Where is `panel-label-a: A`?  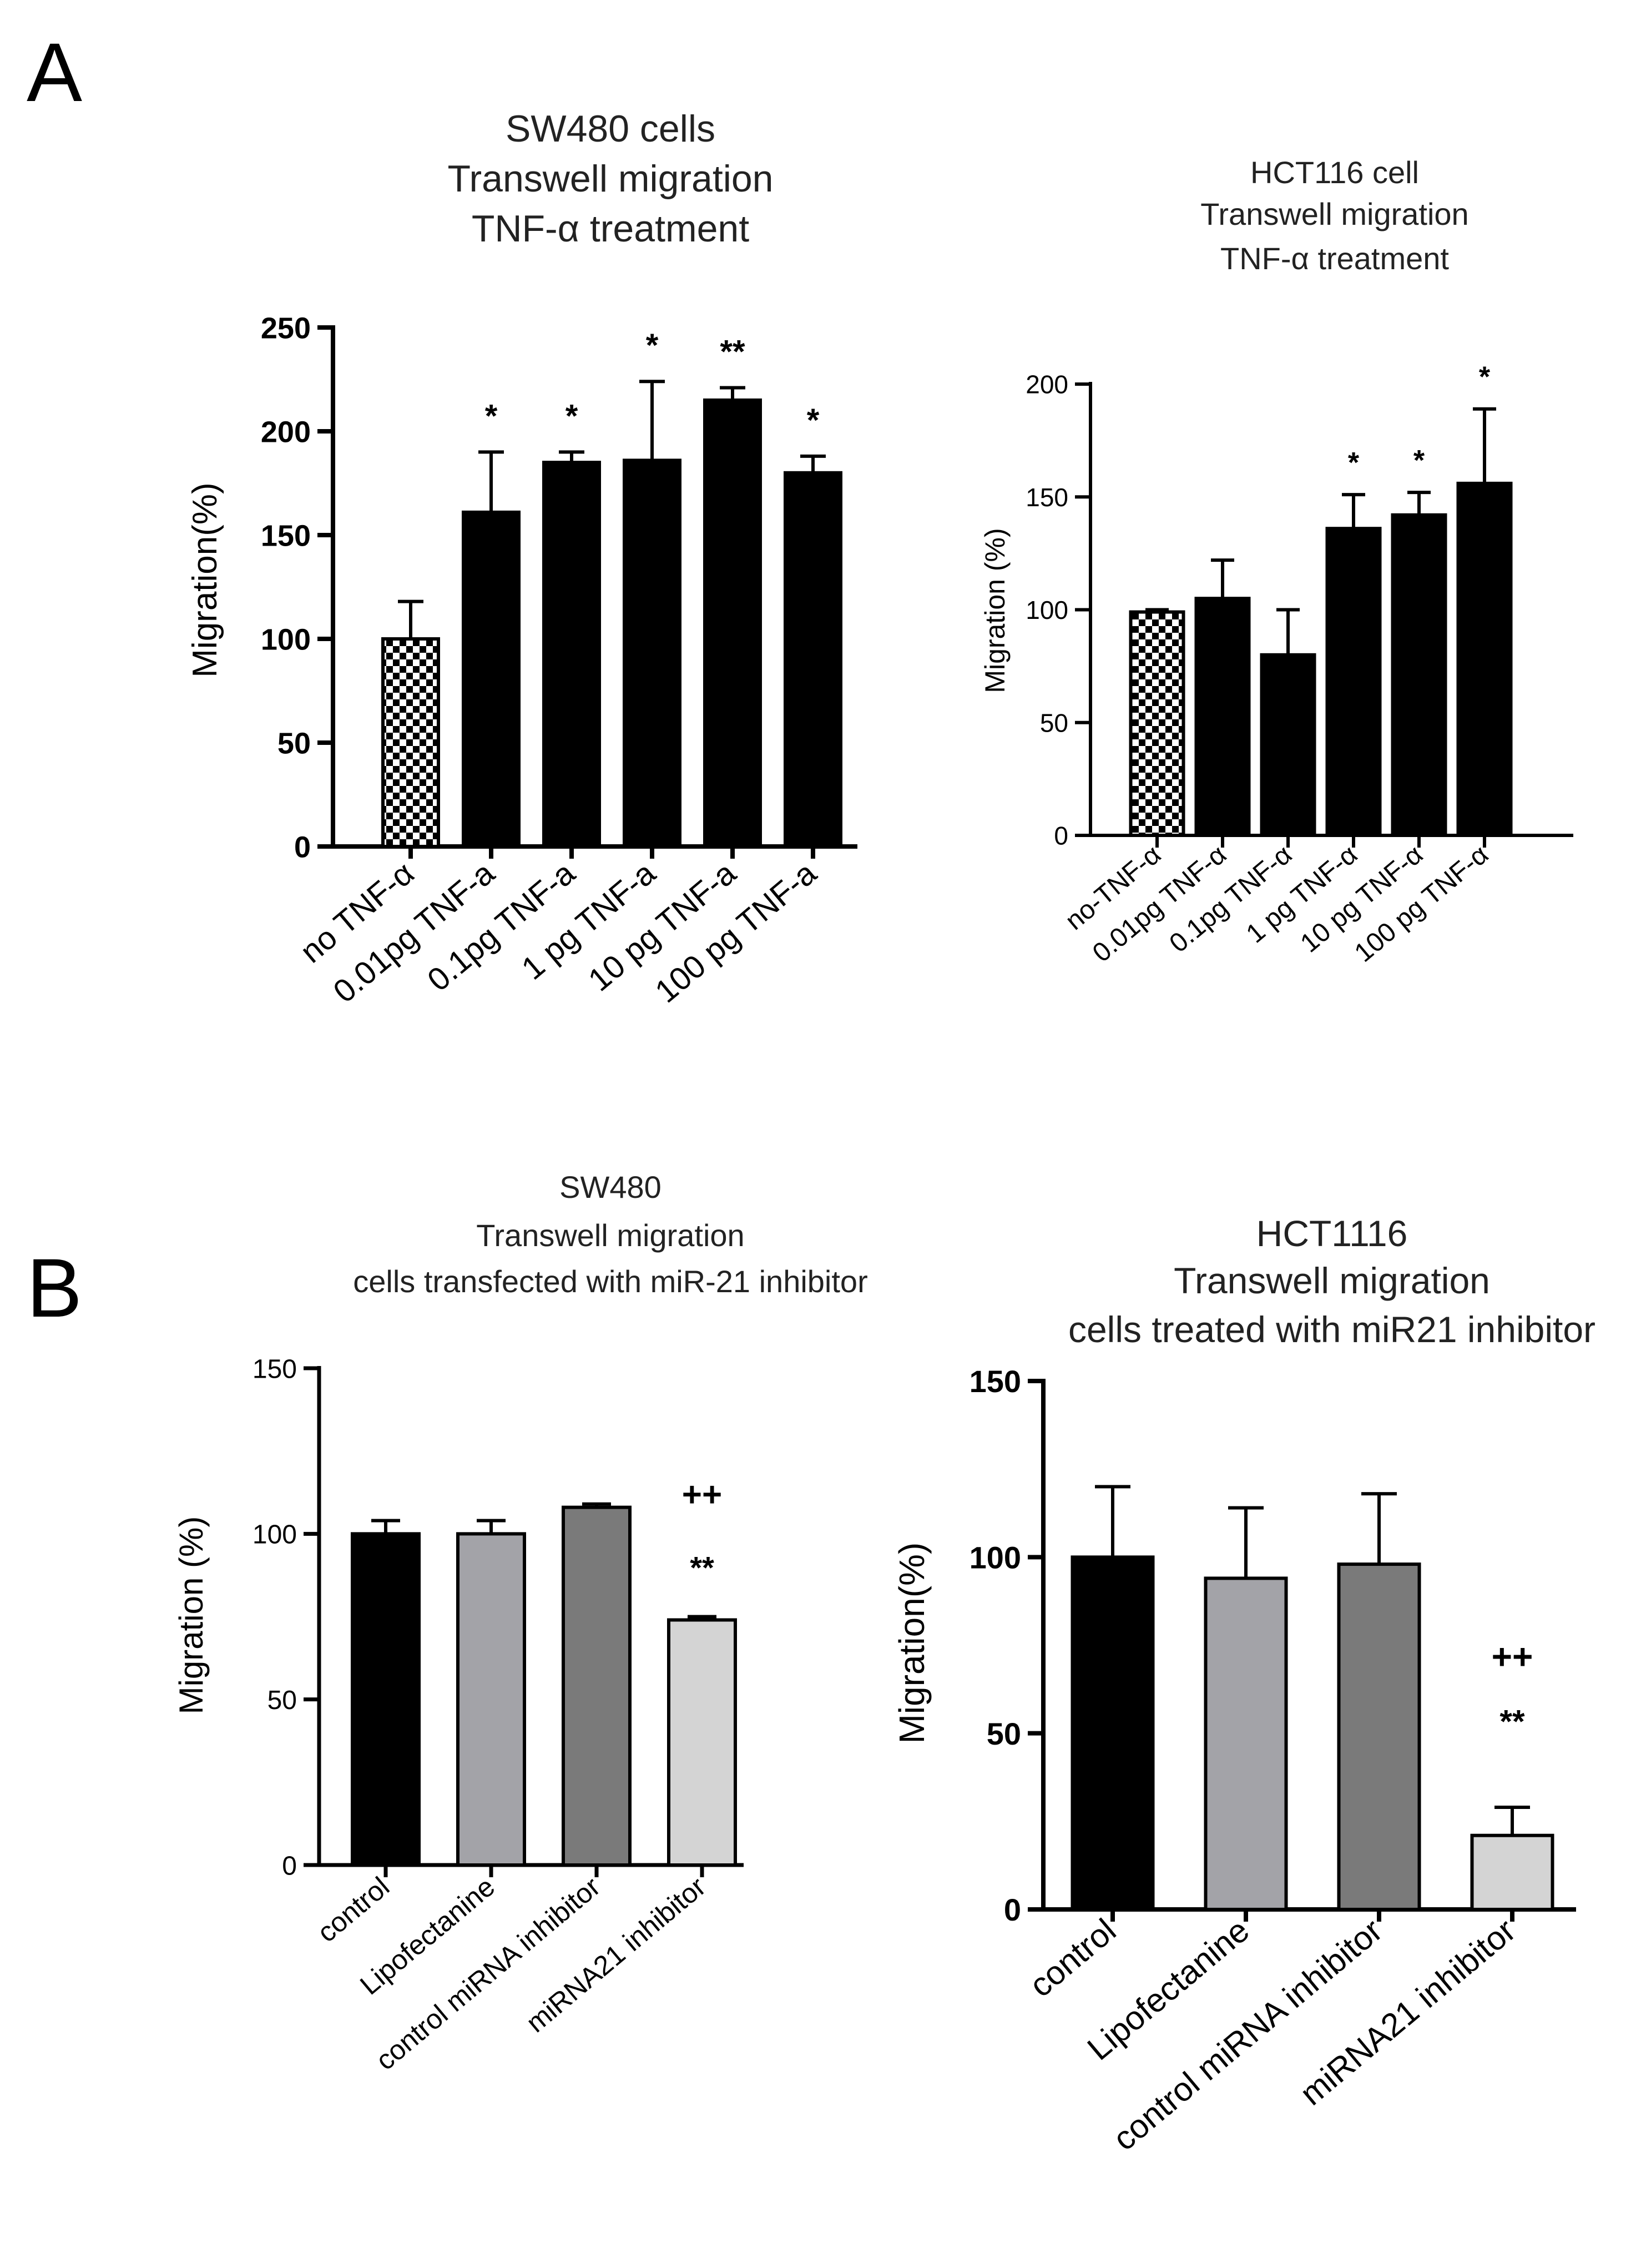
panel-label-a: A is located at coordinates (55, 72).